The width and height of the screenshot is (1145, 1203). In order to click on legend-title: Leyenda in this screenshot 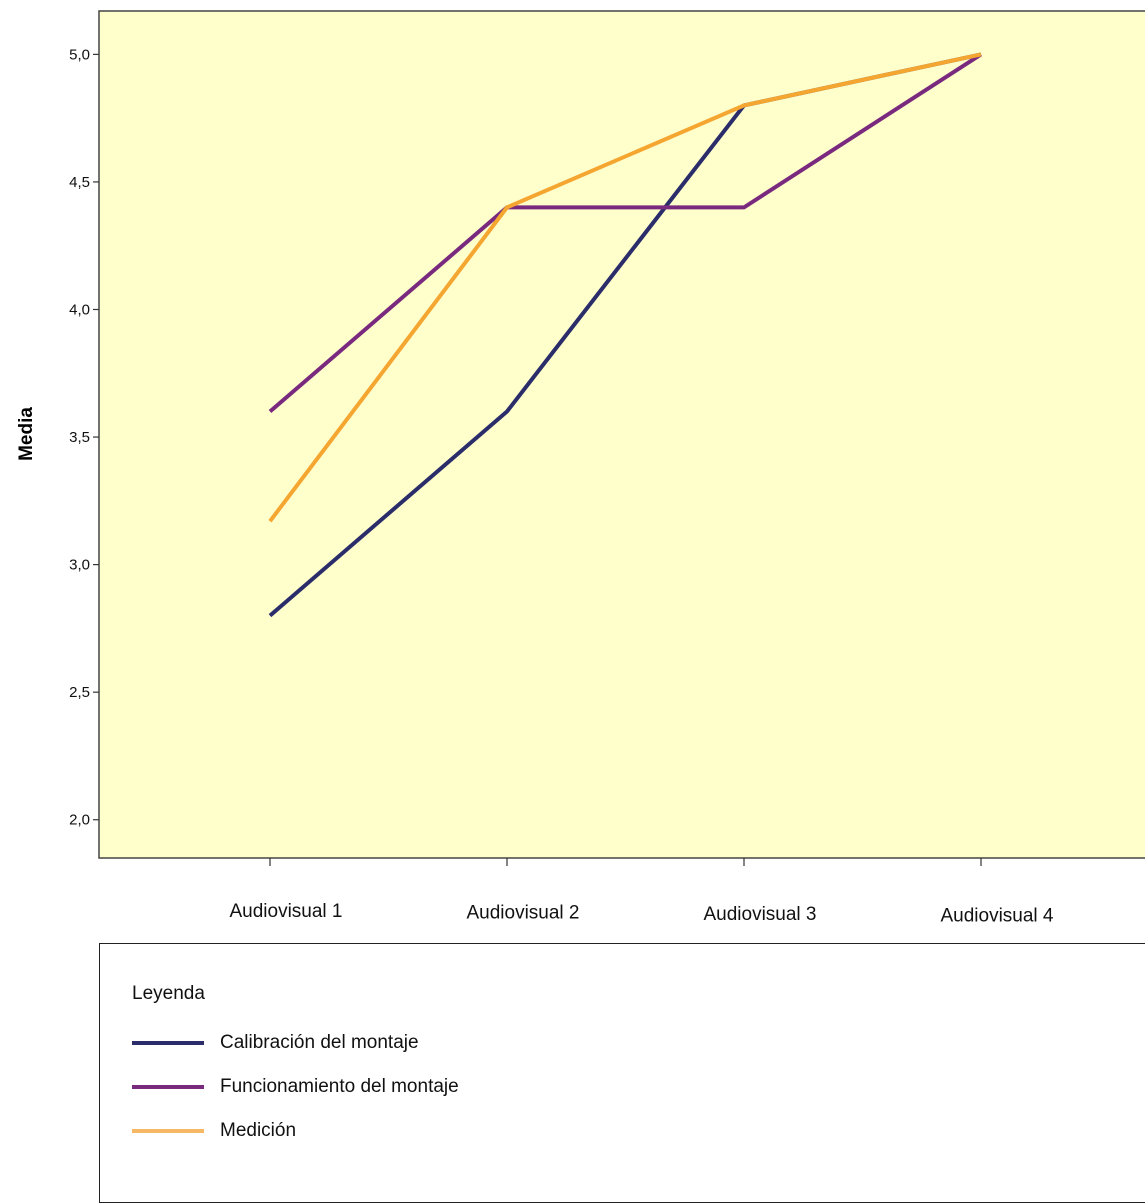, I will do `click(168, 993)`.